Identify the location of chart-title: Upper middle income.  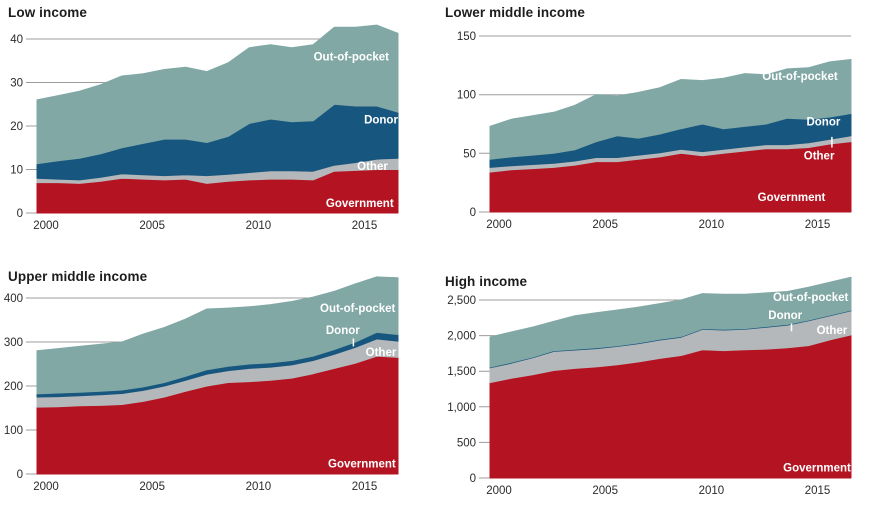
(78, 276).